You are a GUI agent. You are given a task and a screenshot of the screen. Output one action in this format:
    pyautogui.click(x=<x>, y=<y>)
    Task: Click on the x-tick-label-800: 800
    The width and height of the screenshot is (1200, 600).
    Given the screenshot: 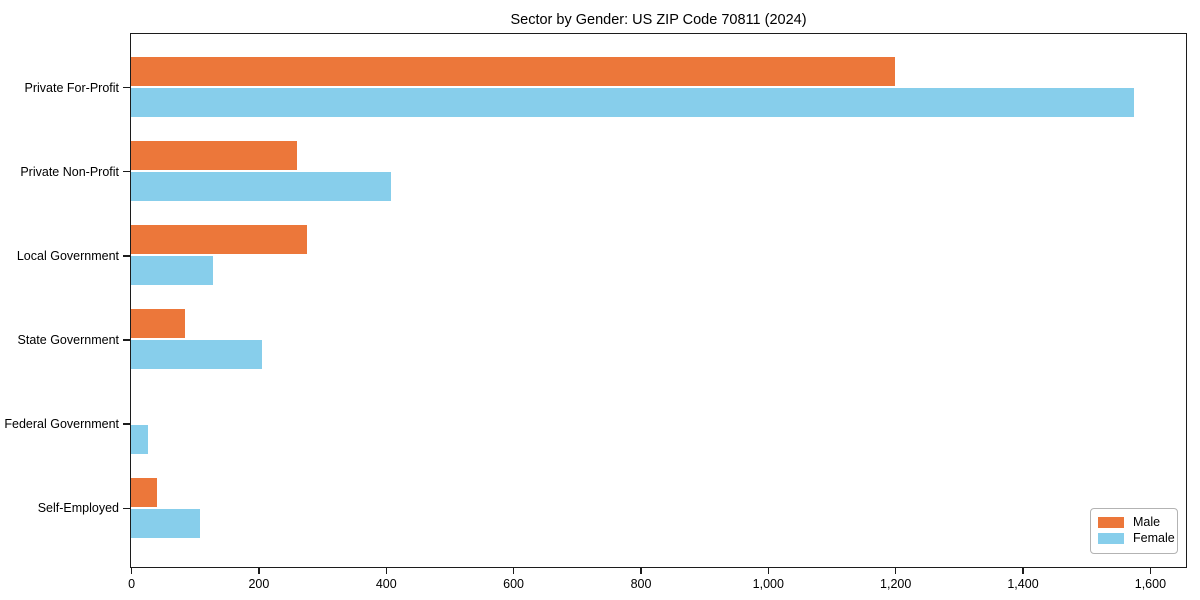 What is the action you would take?
    pyautogui.click(x=641, y=584)
    